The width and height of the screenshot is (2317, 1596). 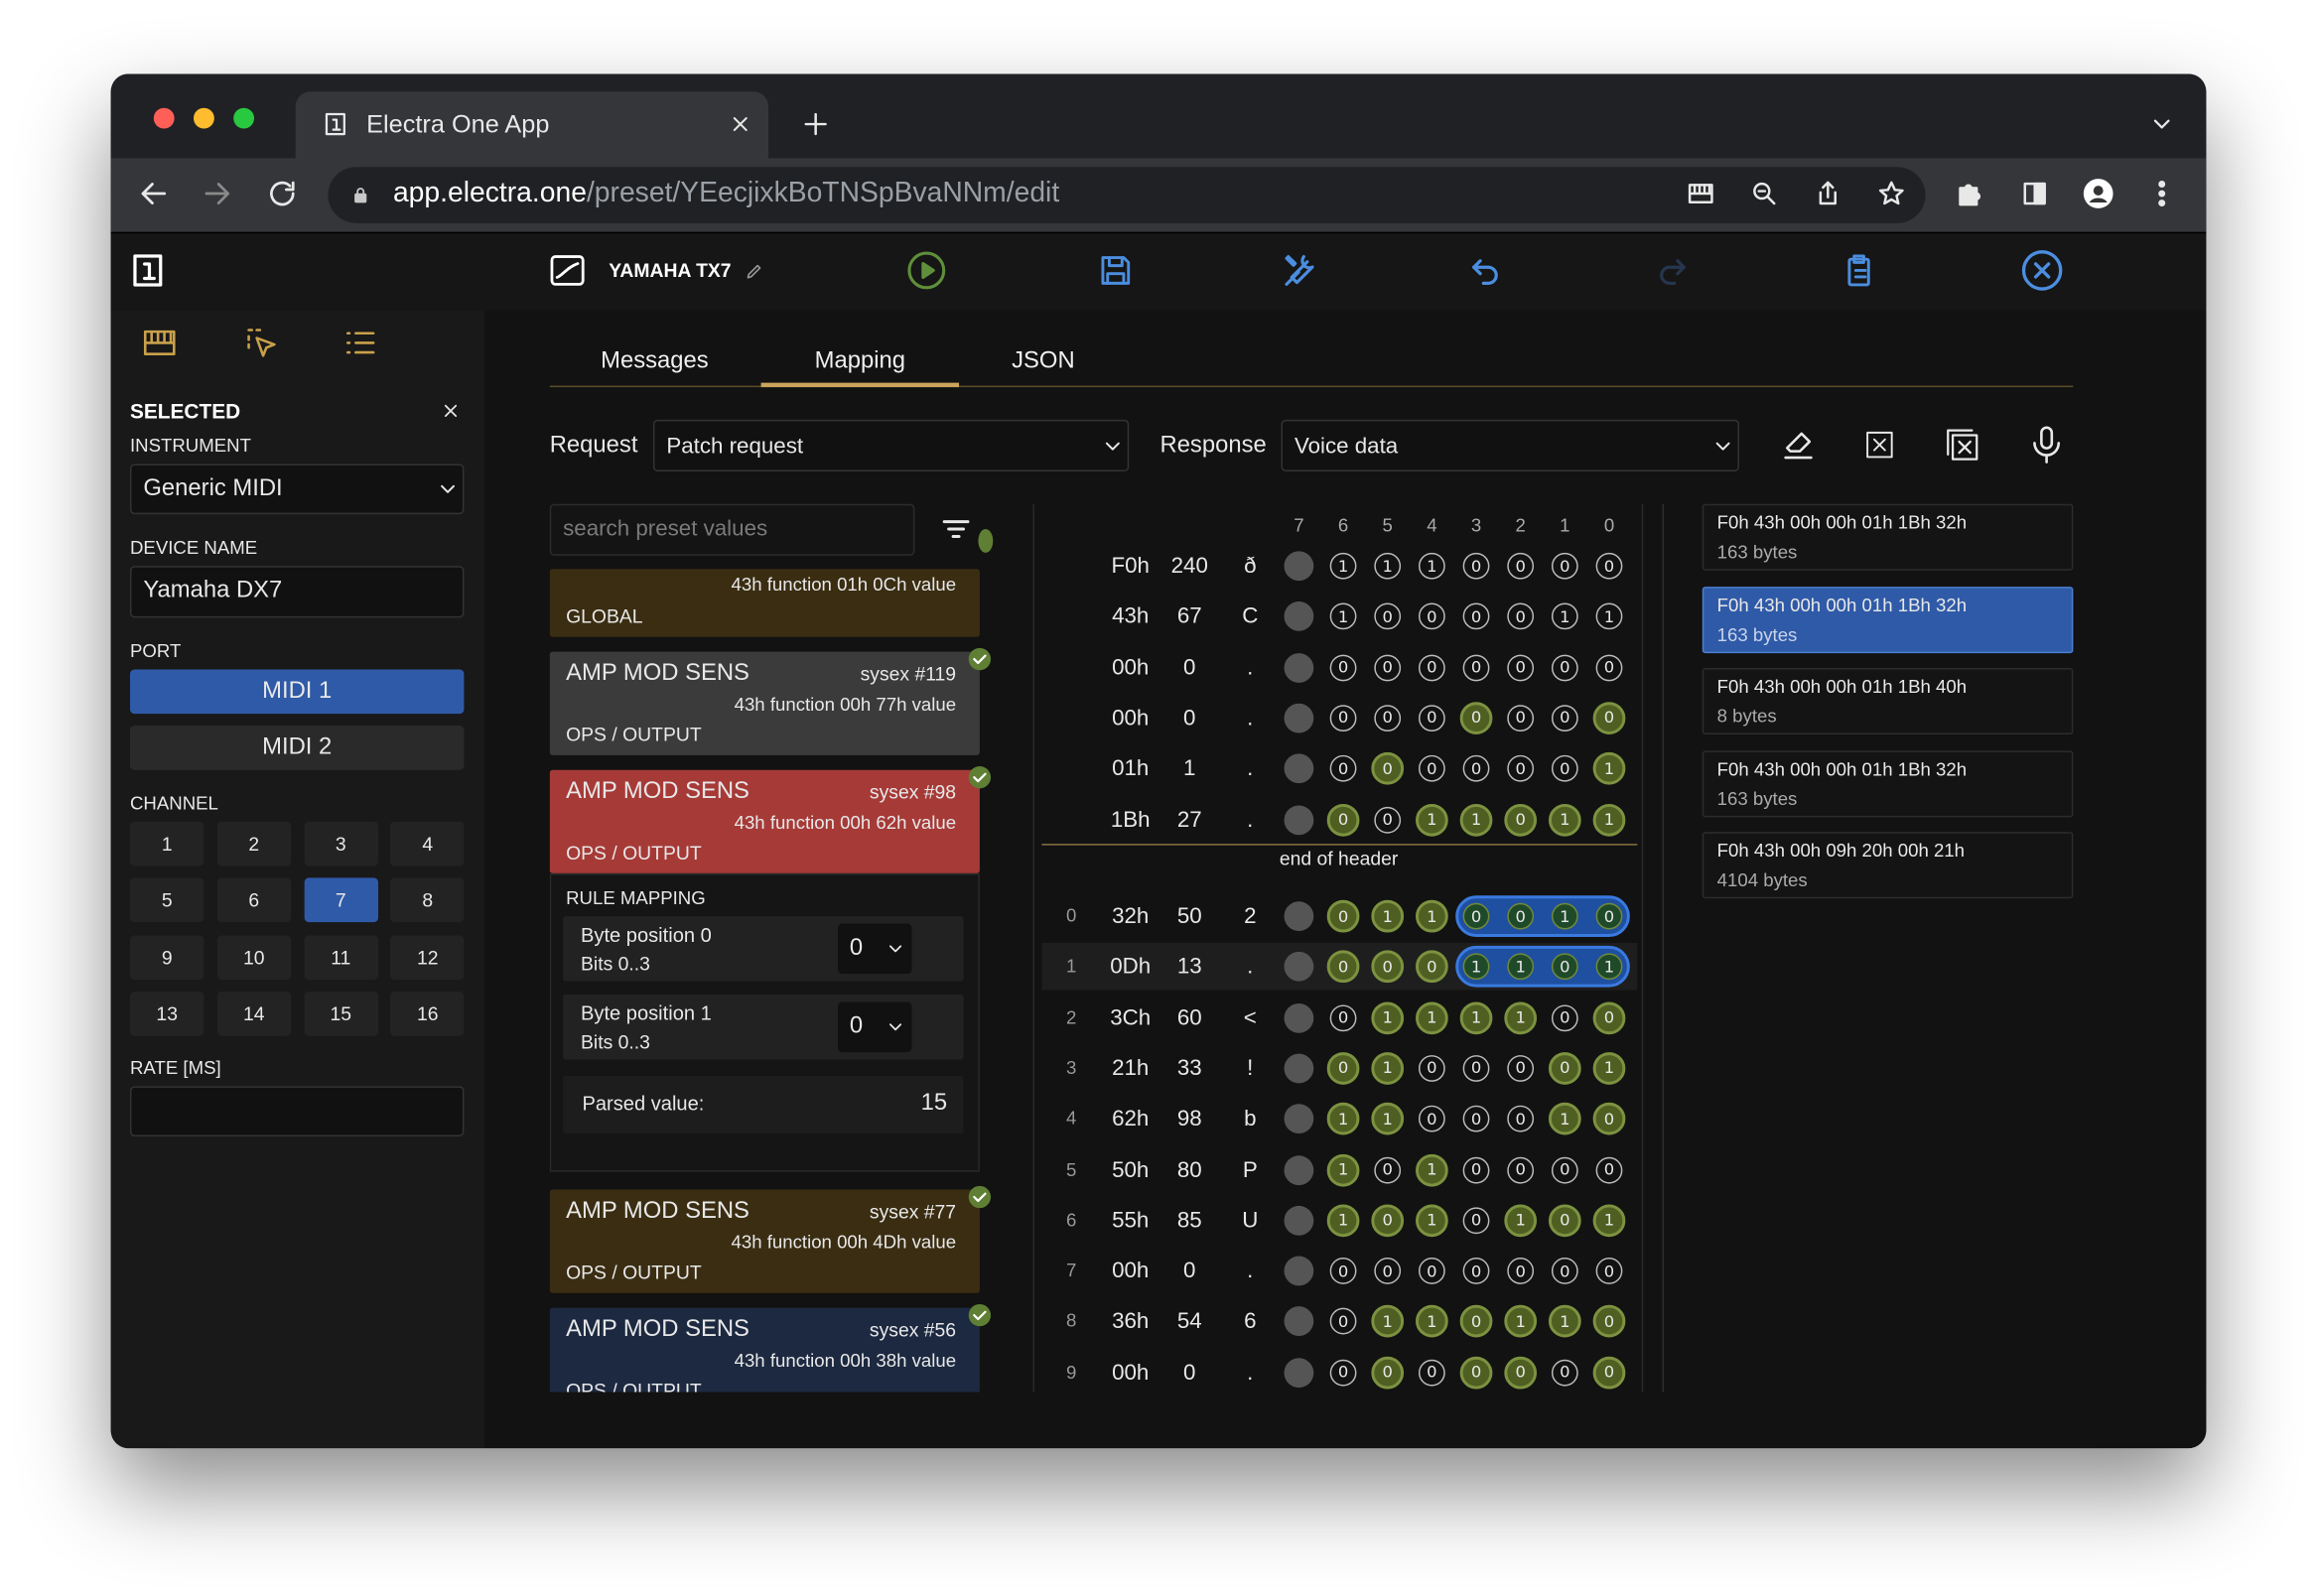 What do you see at coordinates (1827, 193) in the screenshot?
I see `share` at bounding box center [1827, 193].